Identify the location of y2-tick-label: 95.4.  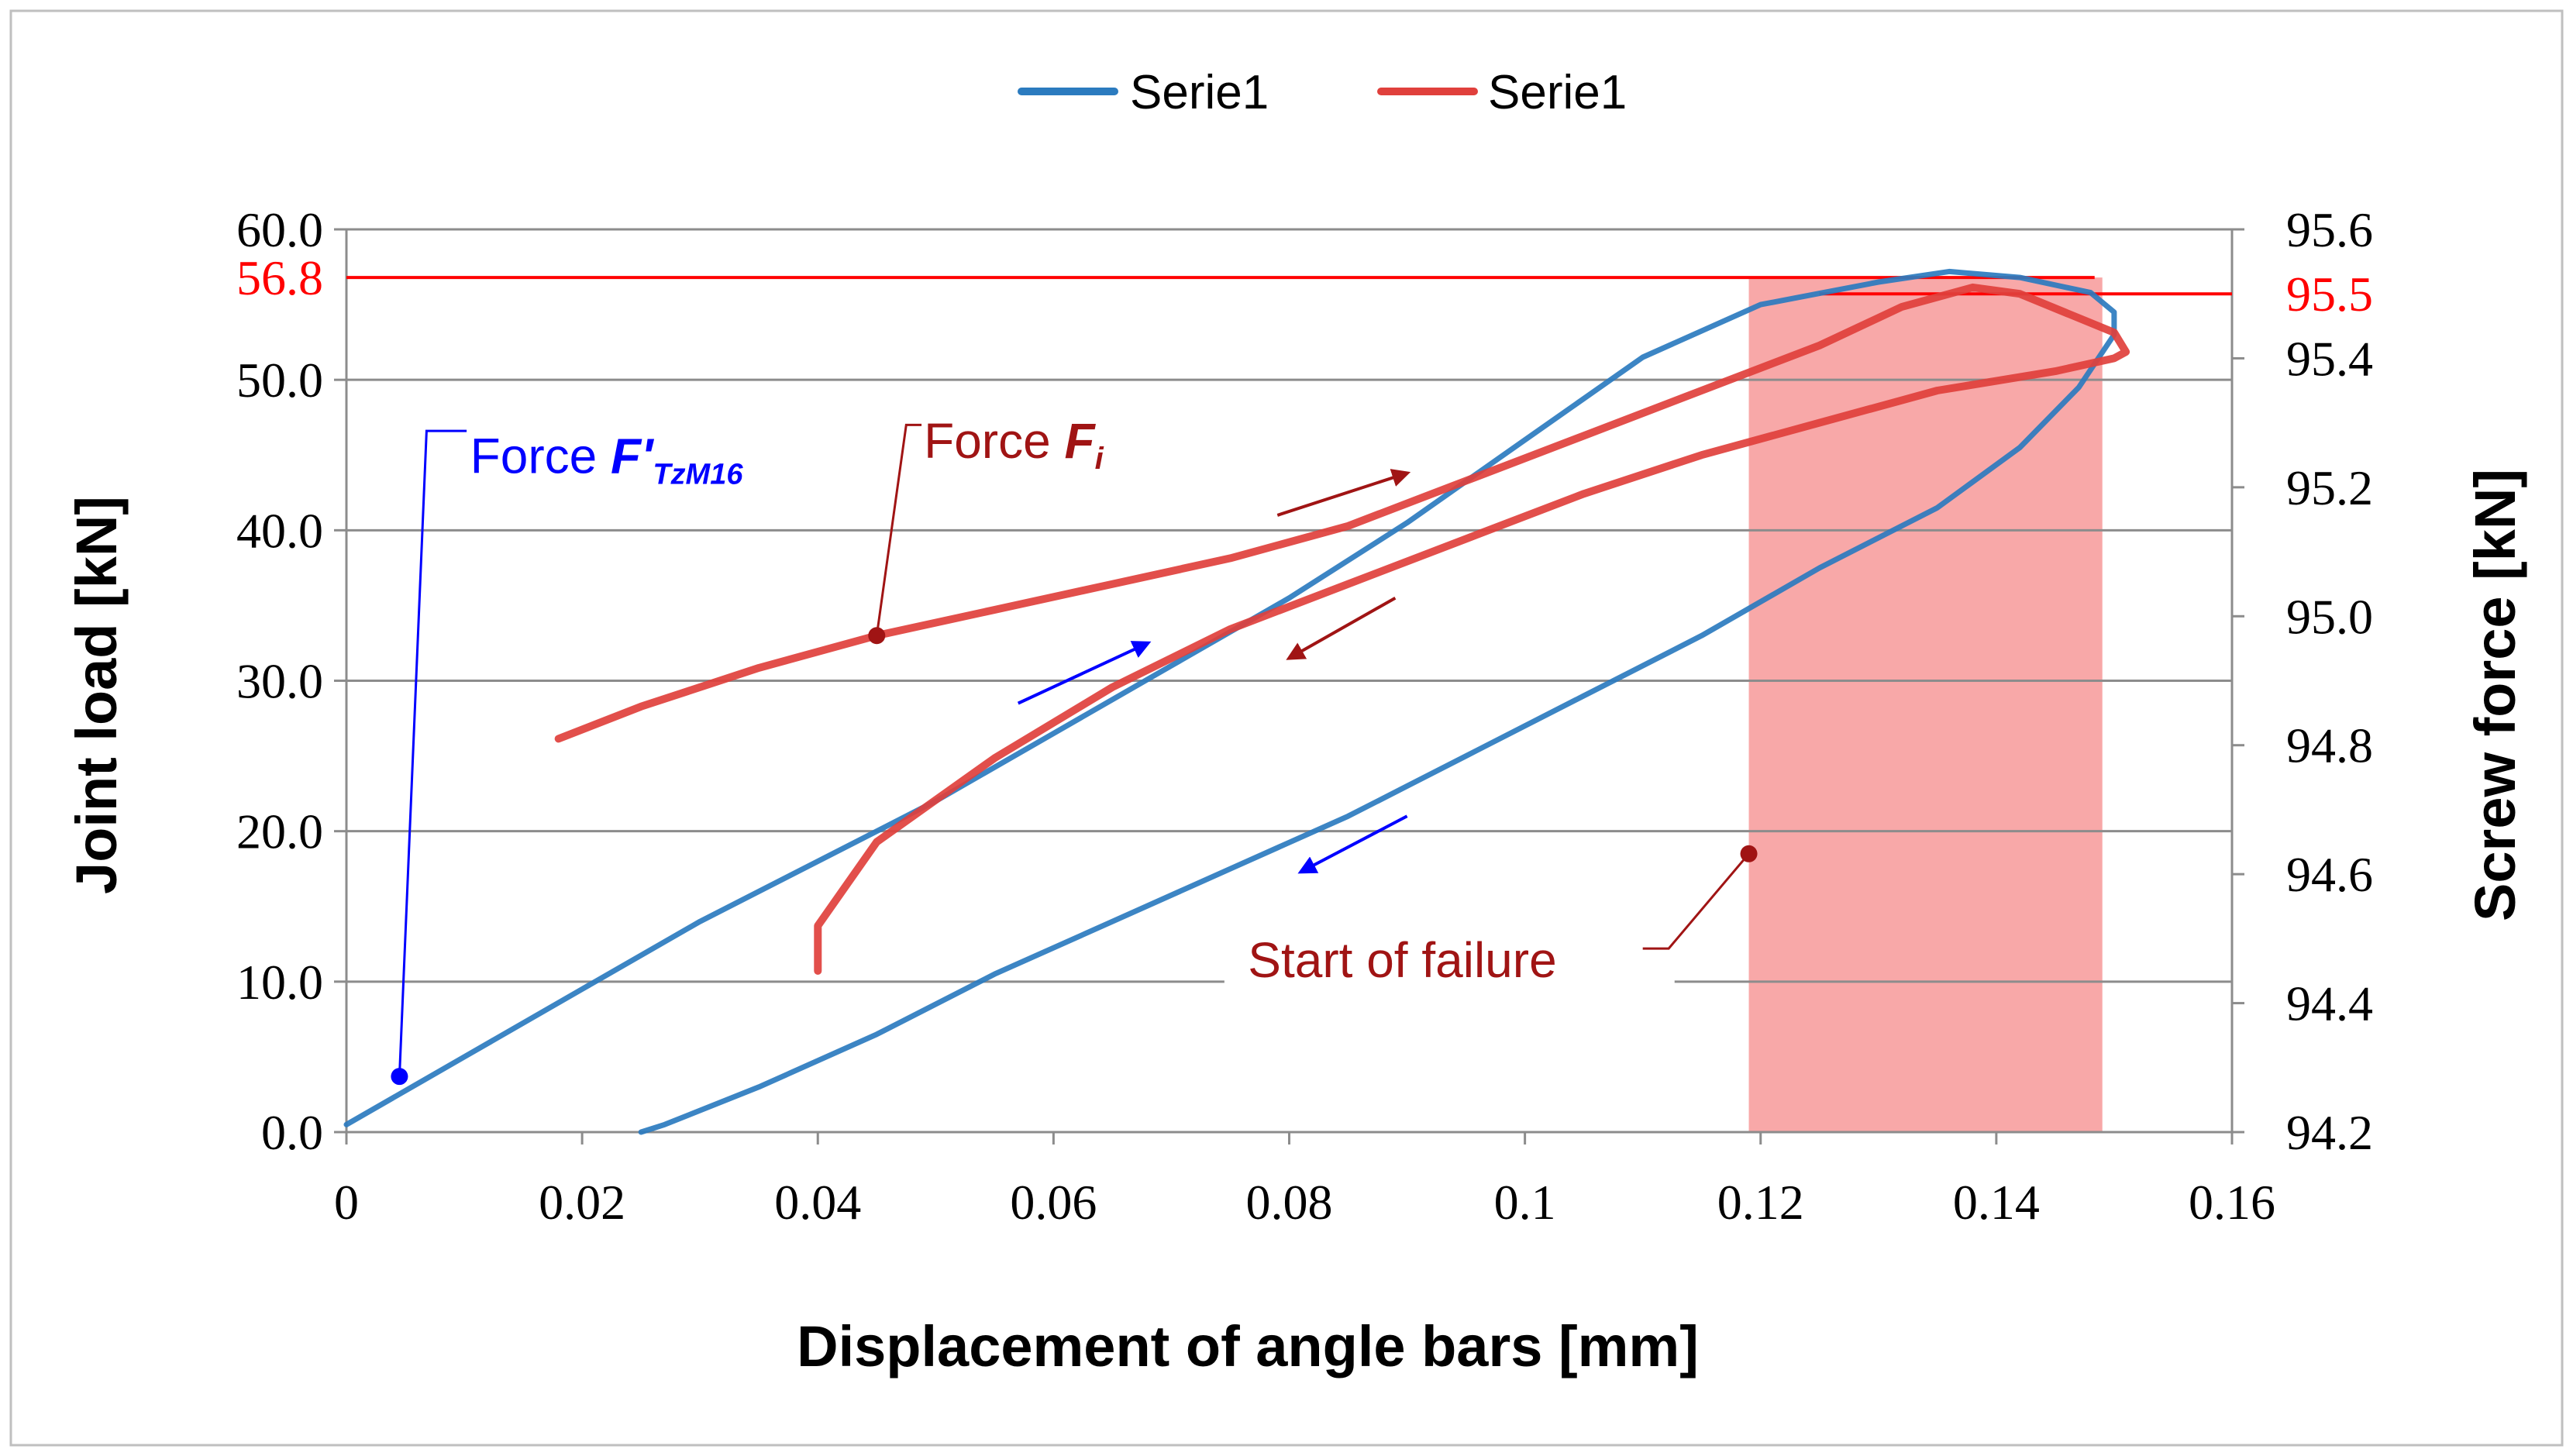
(2329, 358).